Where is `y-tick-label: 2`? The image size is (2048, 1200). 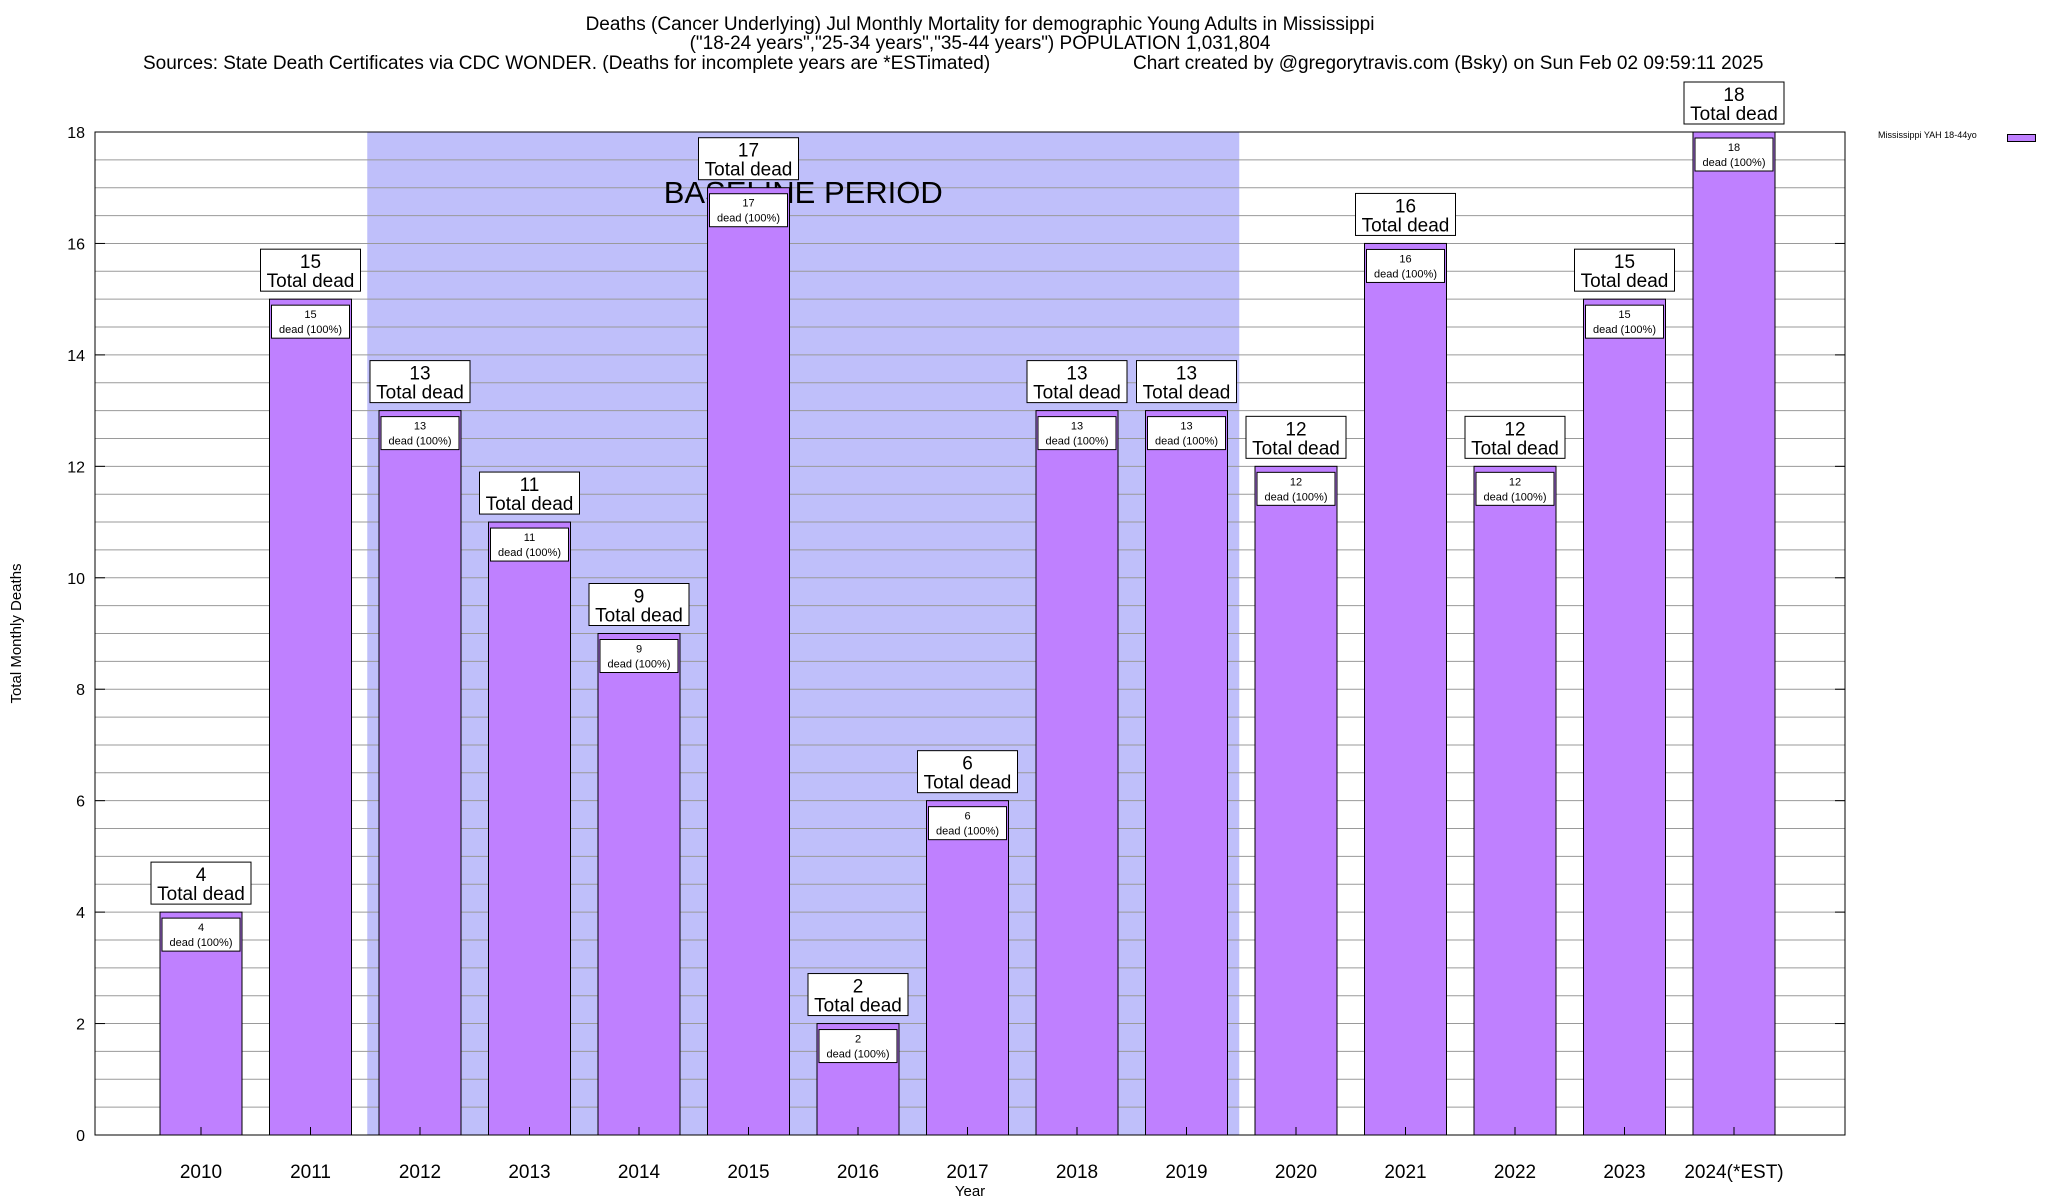
y-tick-label: 2 is located at coordinates (80, 1025).